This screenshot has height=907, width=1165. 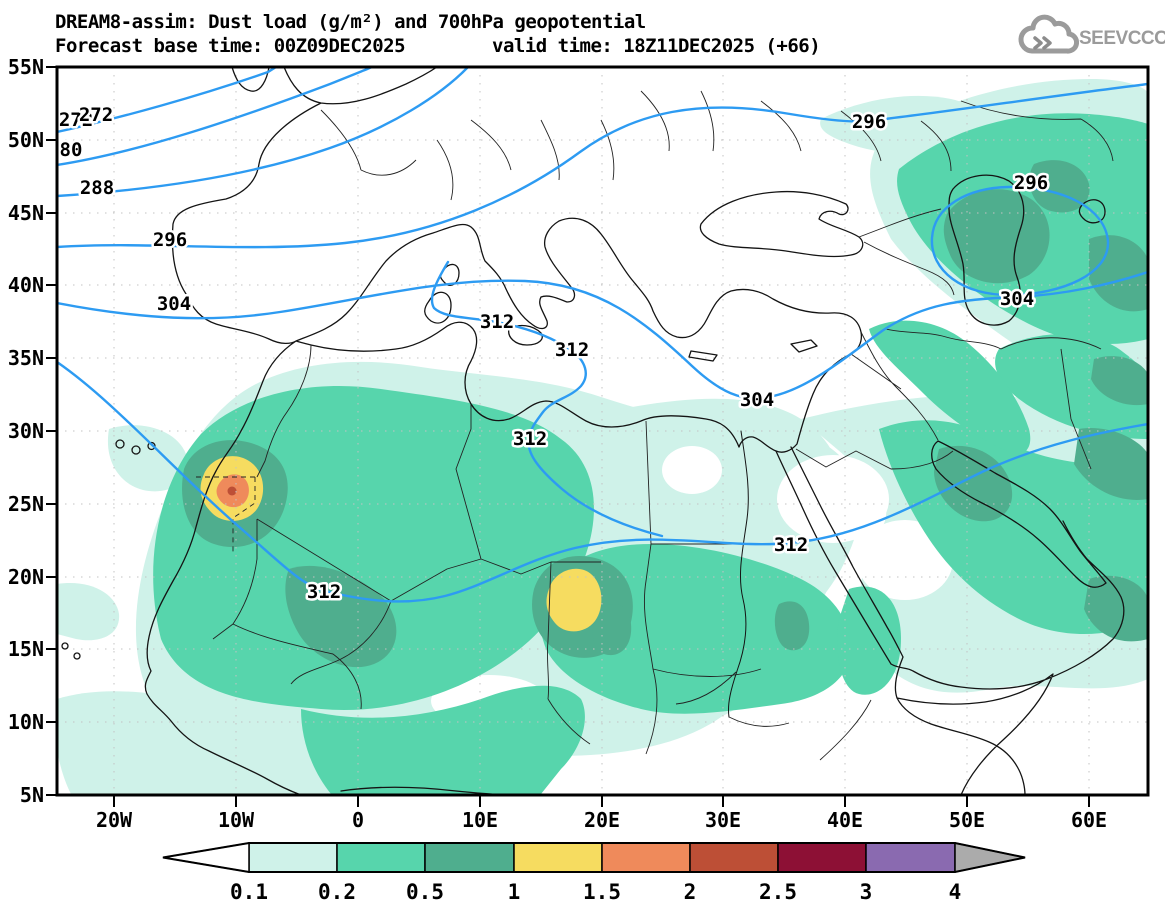 What do you see at coordinates (249, 892) in the screenshot?
I see `colorbar-label-0-1: 0.1` at bounding box center [249, 892].